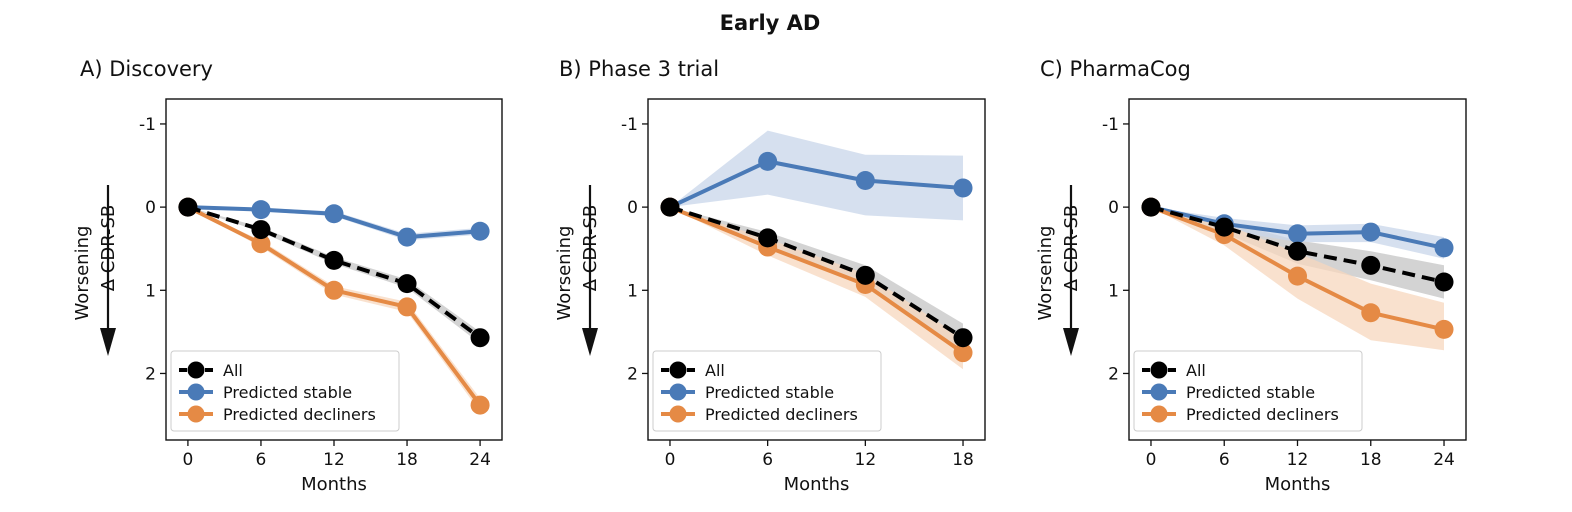  I want to click on figure-title: Early AD, so click(770, 23).